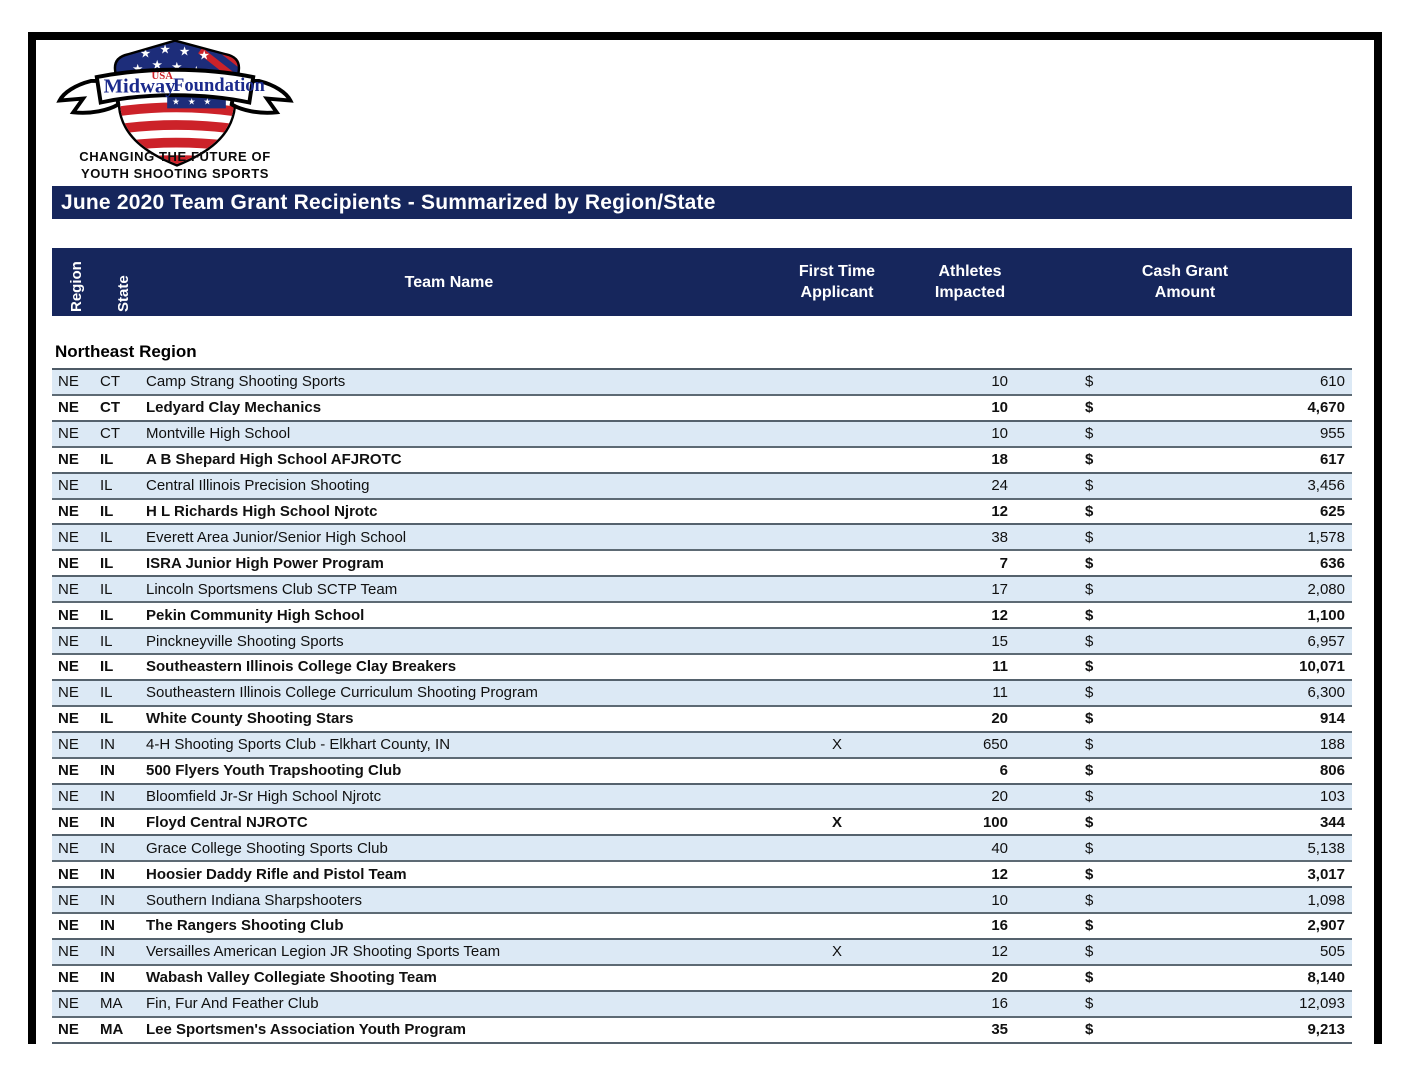  I want to click on cell-cash-grant-amount: $ 914, so click(1185, 718).